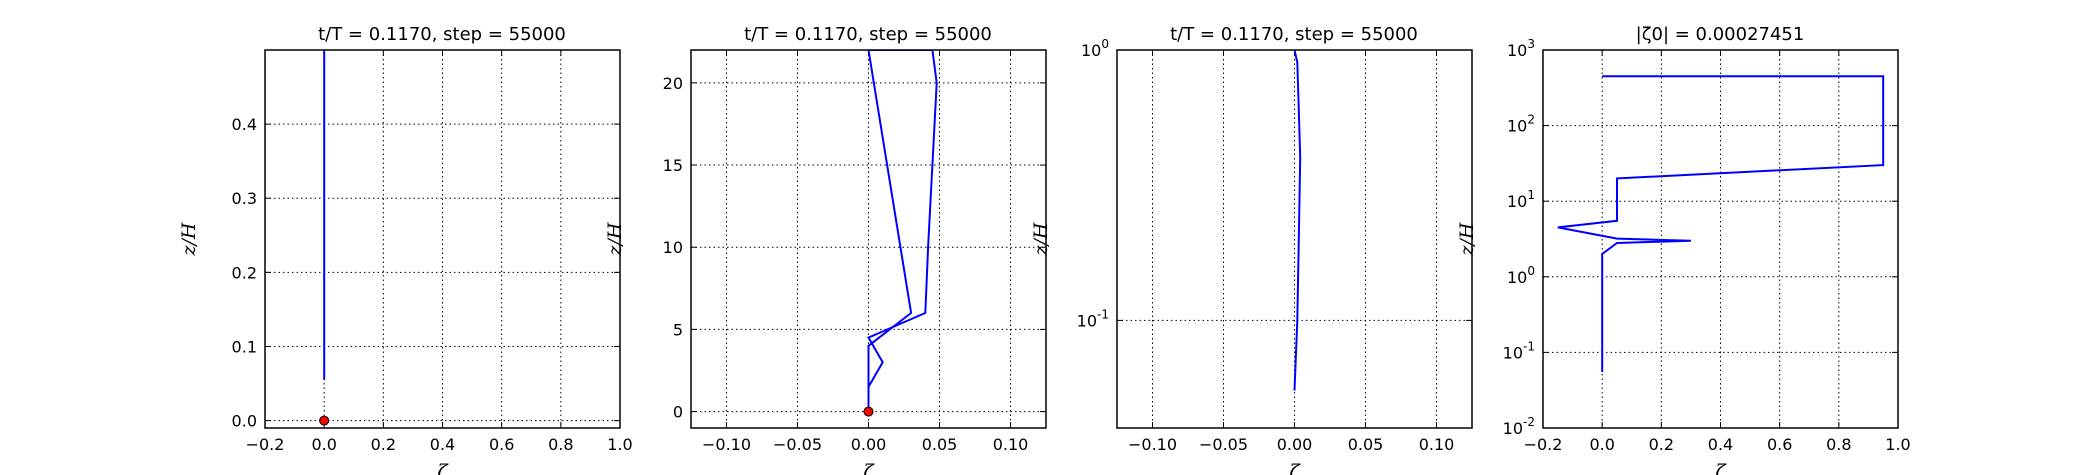 The image size is (2100, 475). I want to click on y-tick-label: 10, so click(673, 247).